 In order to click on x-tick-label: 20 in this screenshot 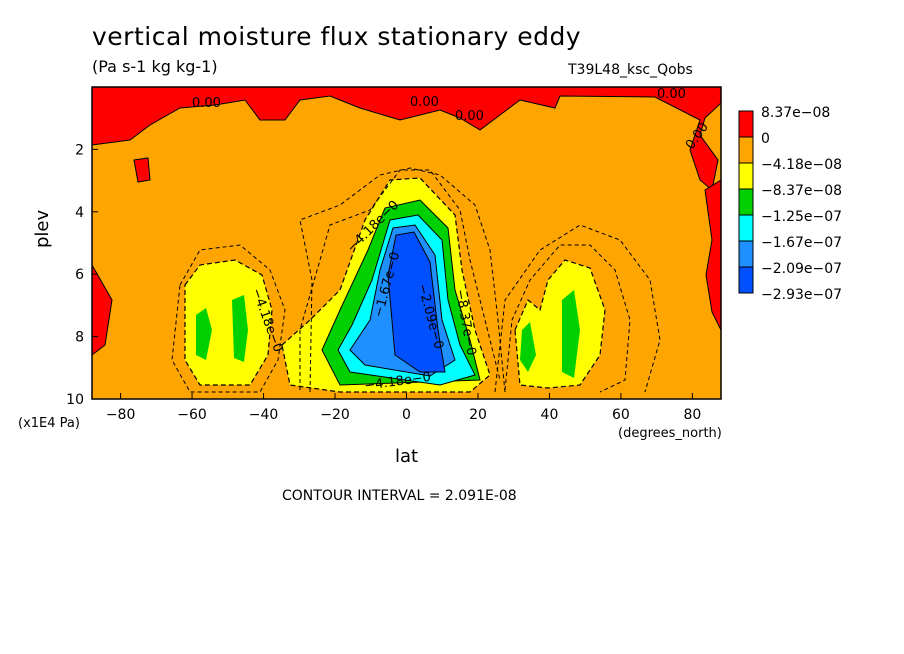, I will do `click(478, 415)`.